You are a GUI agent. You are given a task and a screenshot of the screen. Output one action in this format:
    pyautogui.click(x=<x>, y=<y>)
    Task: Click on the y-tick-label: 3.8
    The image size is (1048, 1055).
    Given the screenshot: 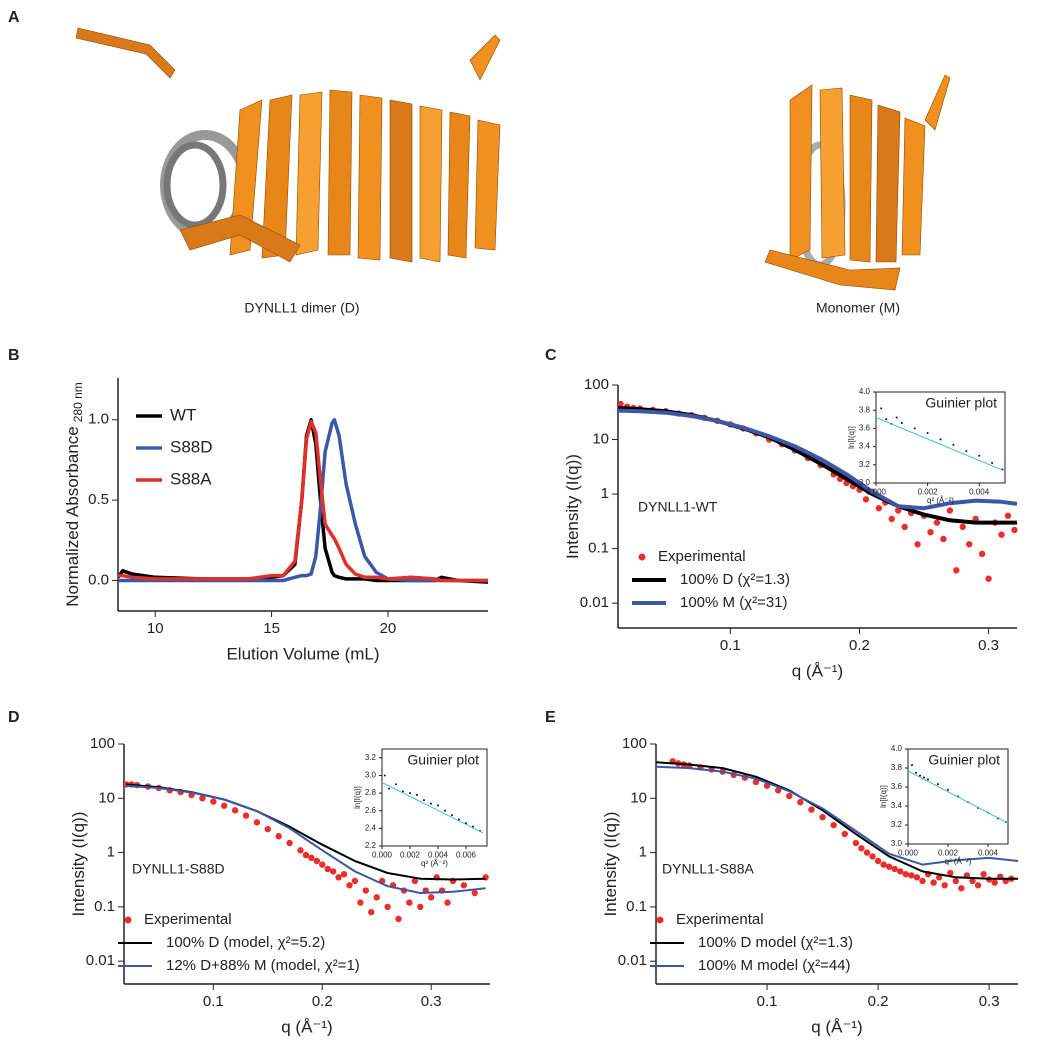 What is the action you would take?
    pyautogui.click(x=897, y=767)
    